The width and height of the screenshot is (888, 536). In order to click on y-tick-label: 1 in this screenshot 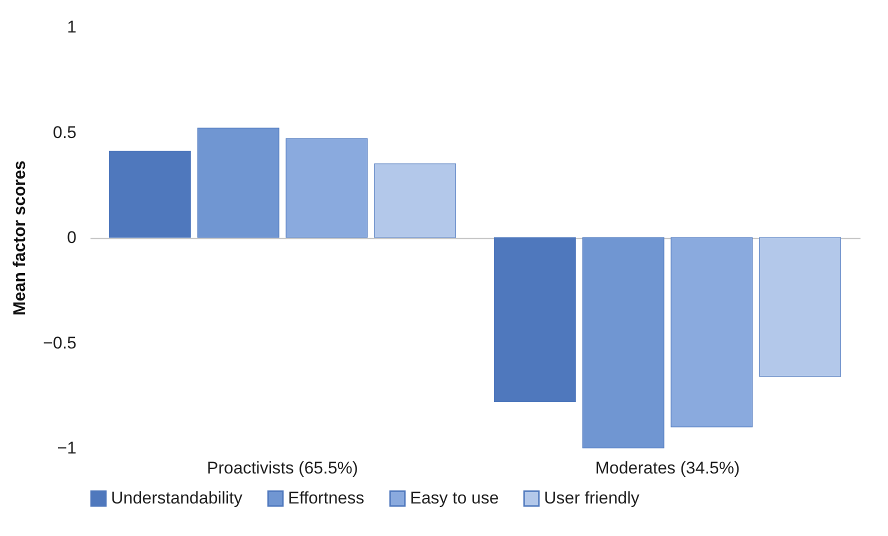, I will do `click(71, 27)`.